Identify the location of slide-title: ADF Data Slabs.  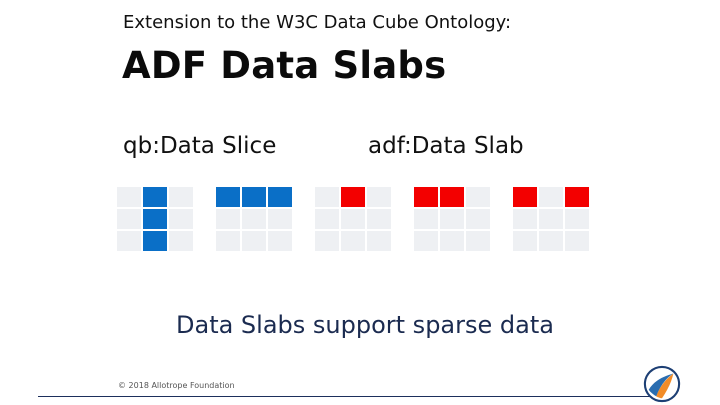
(284, 65).